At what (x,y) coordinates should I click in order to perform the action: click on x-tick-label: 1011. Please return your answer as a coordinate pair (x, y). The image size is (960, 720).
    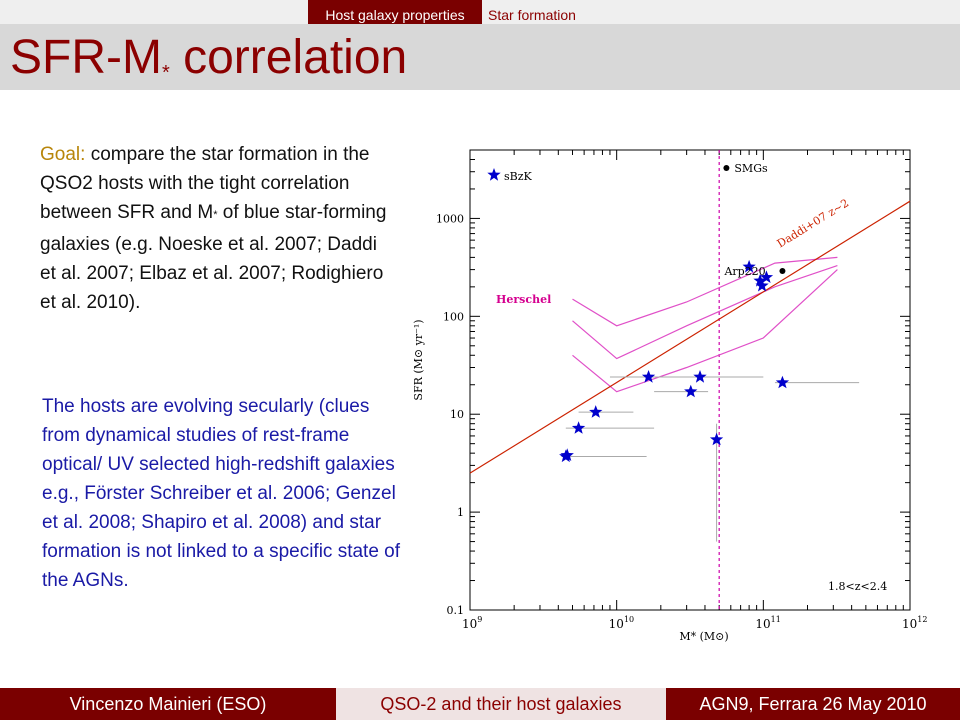
    Looking at the image, I should click on (767, 623).